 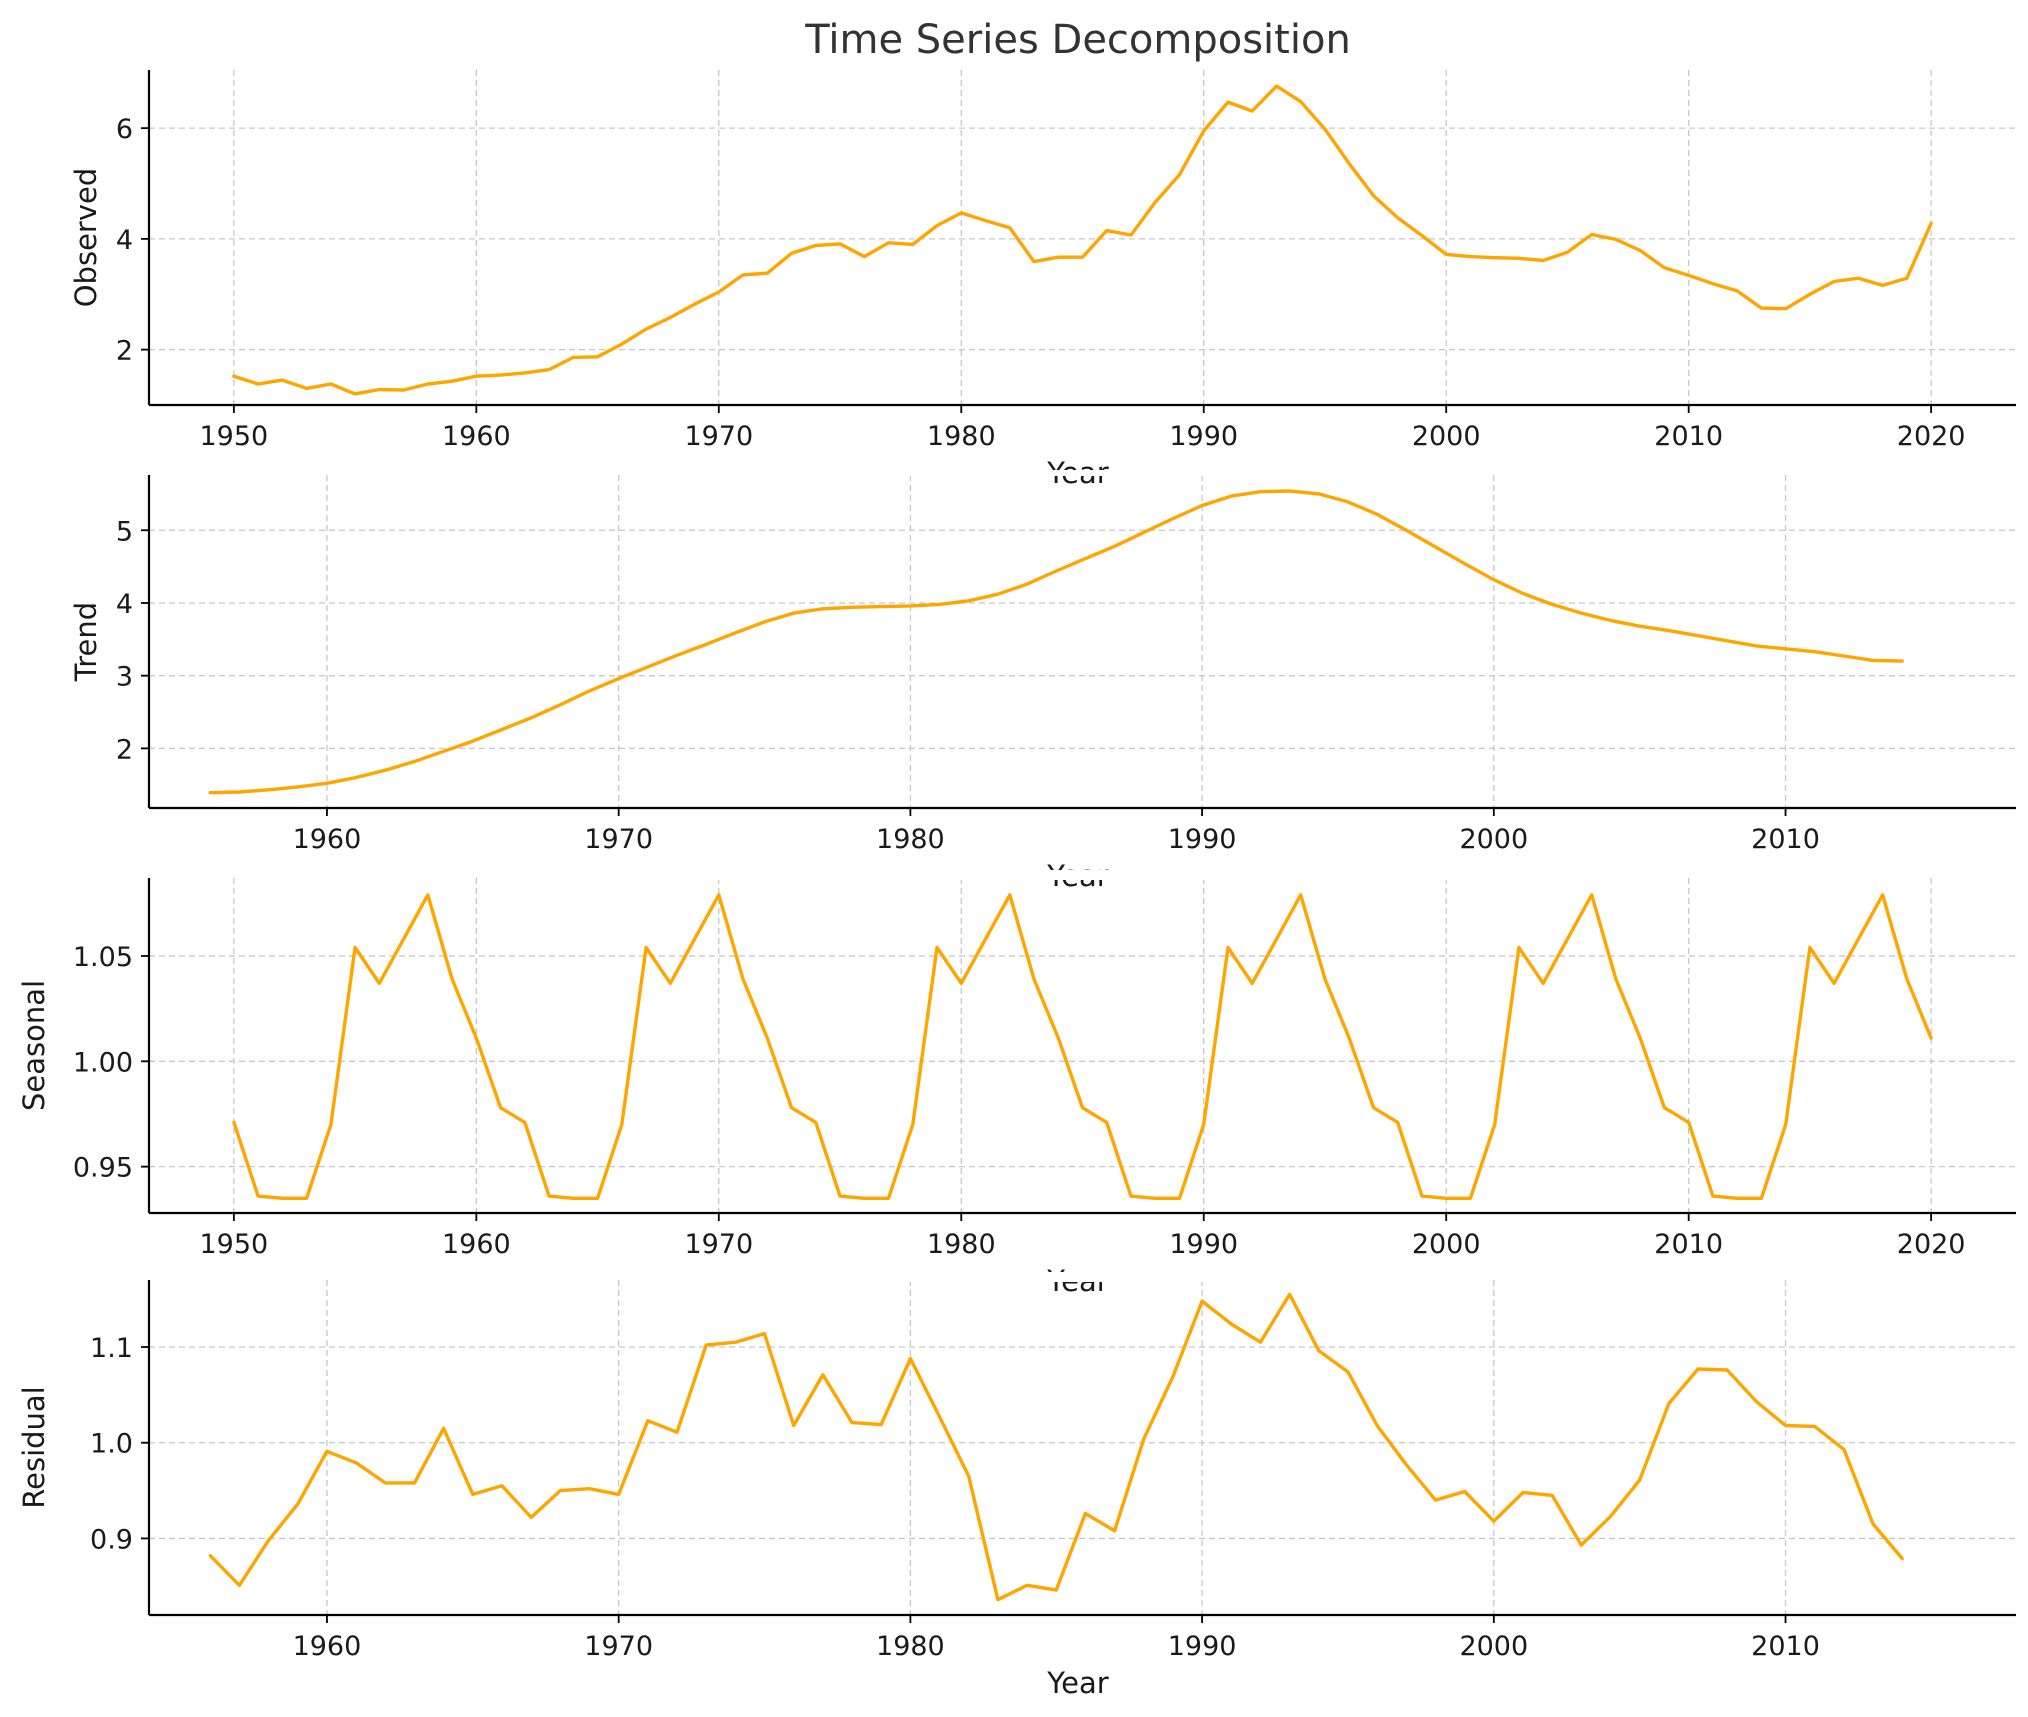 What do you see at coordinates (910, 1646) in the screenshot?
I see `residual-xtick-label-1980: 1980` at bounding box center [910, 1646].